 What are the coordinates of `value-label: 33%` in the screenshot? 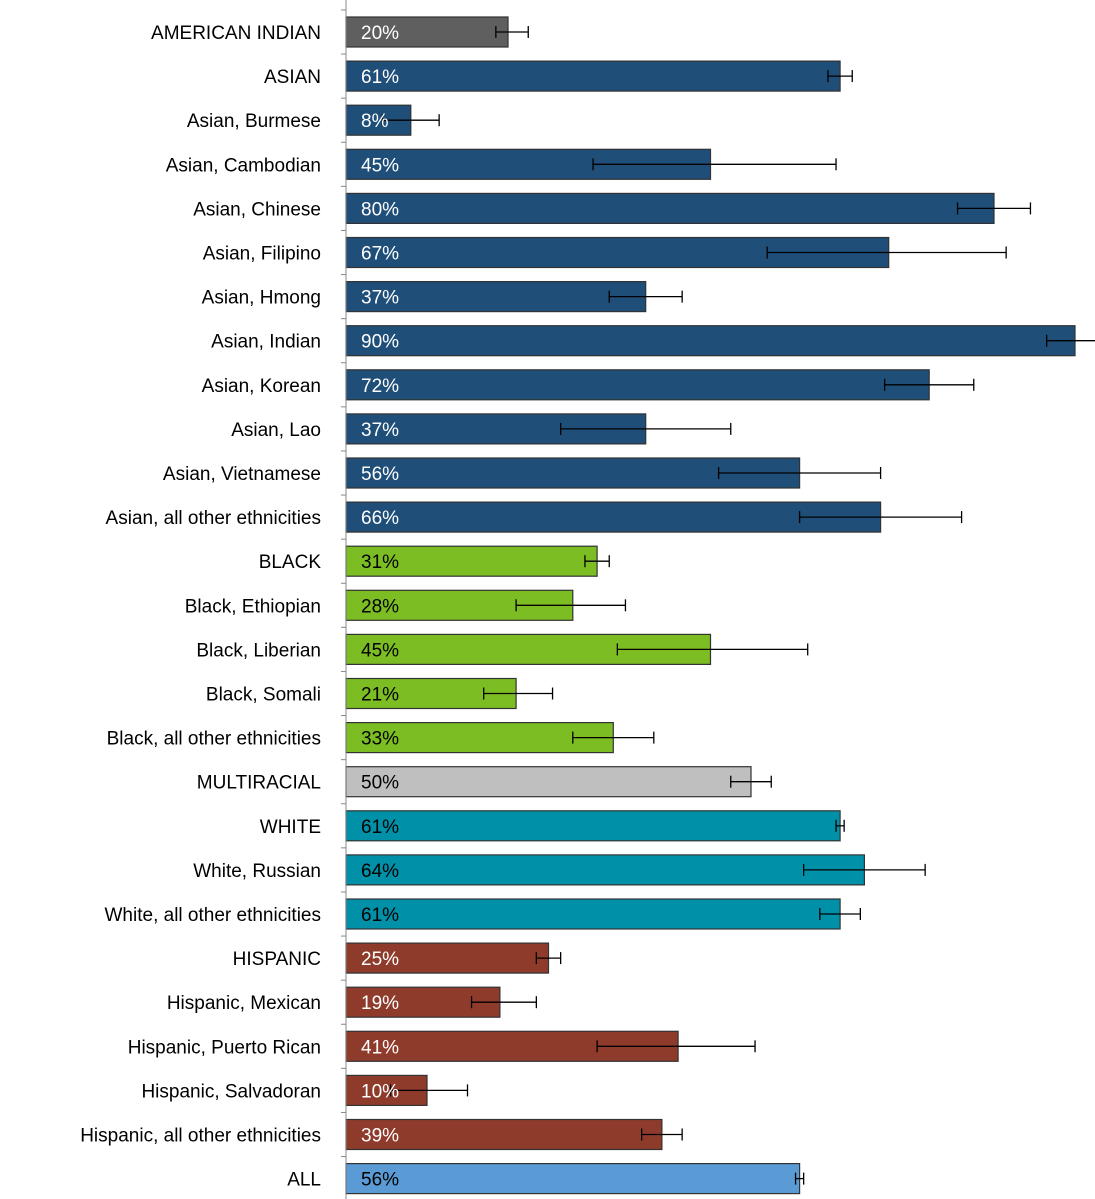 It's located at (380, 739).